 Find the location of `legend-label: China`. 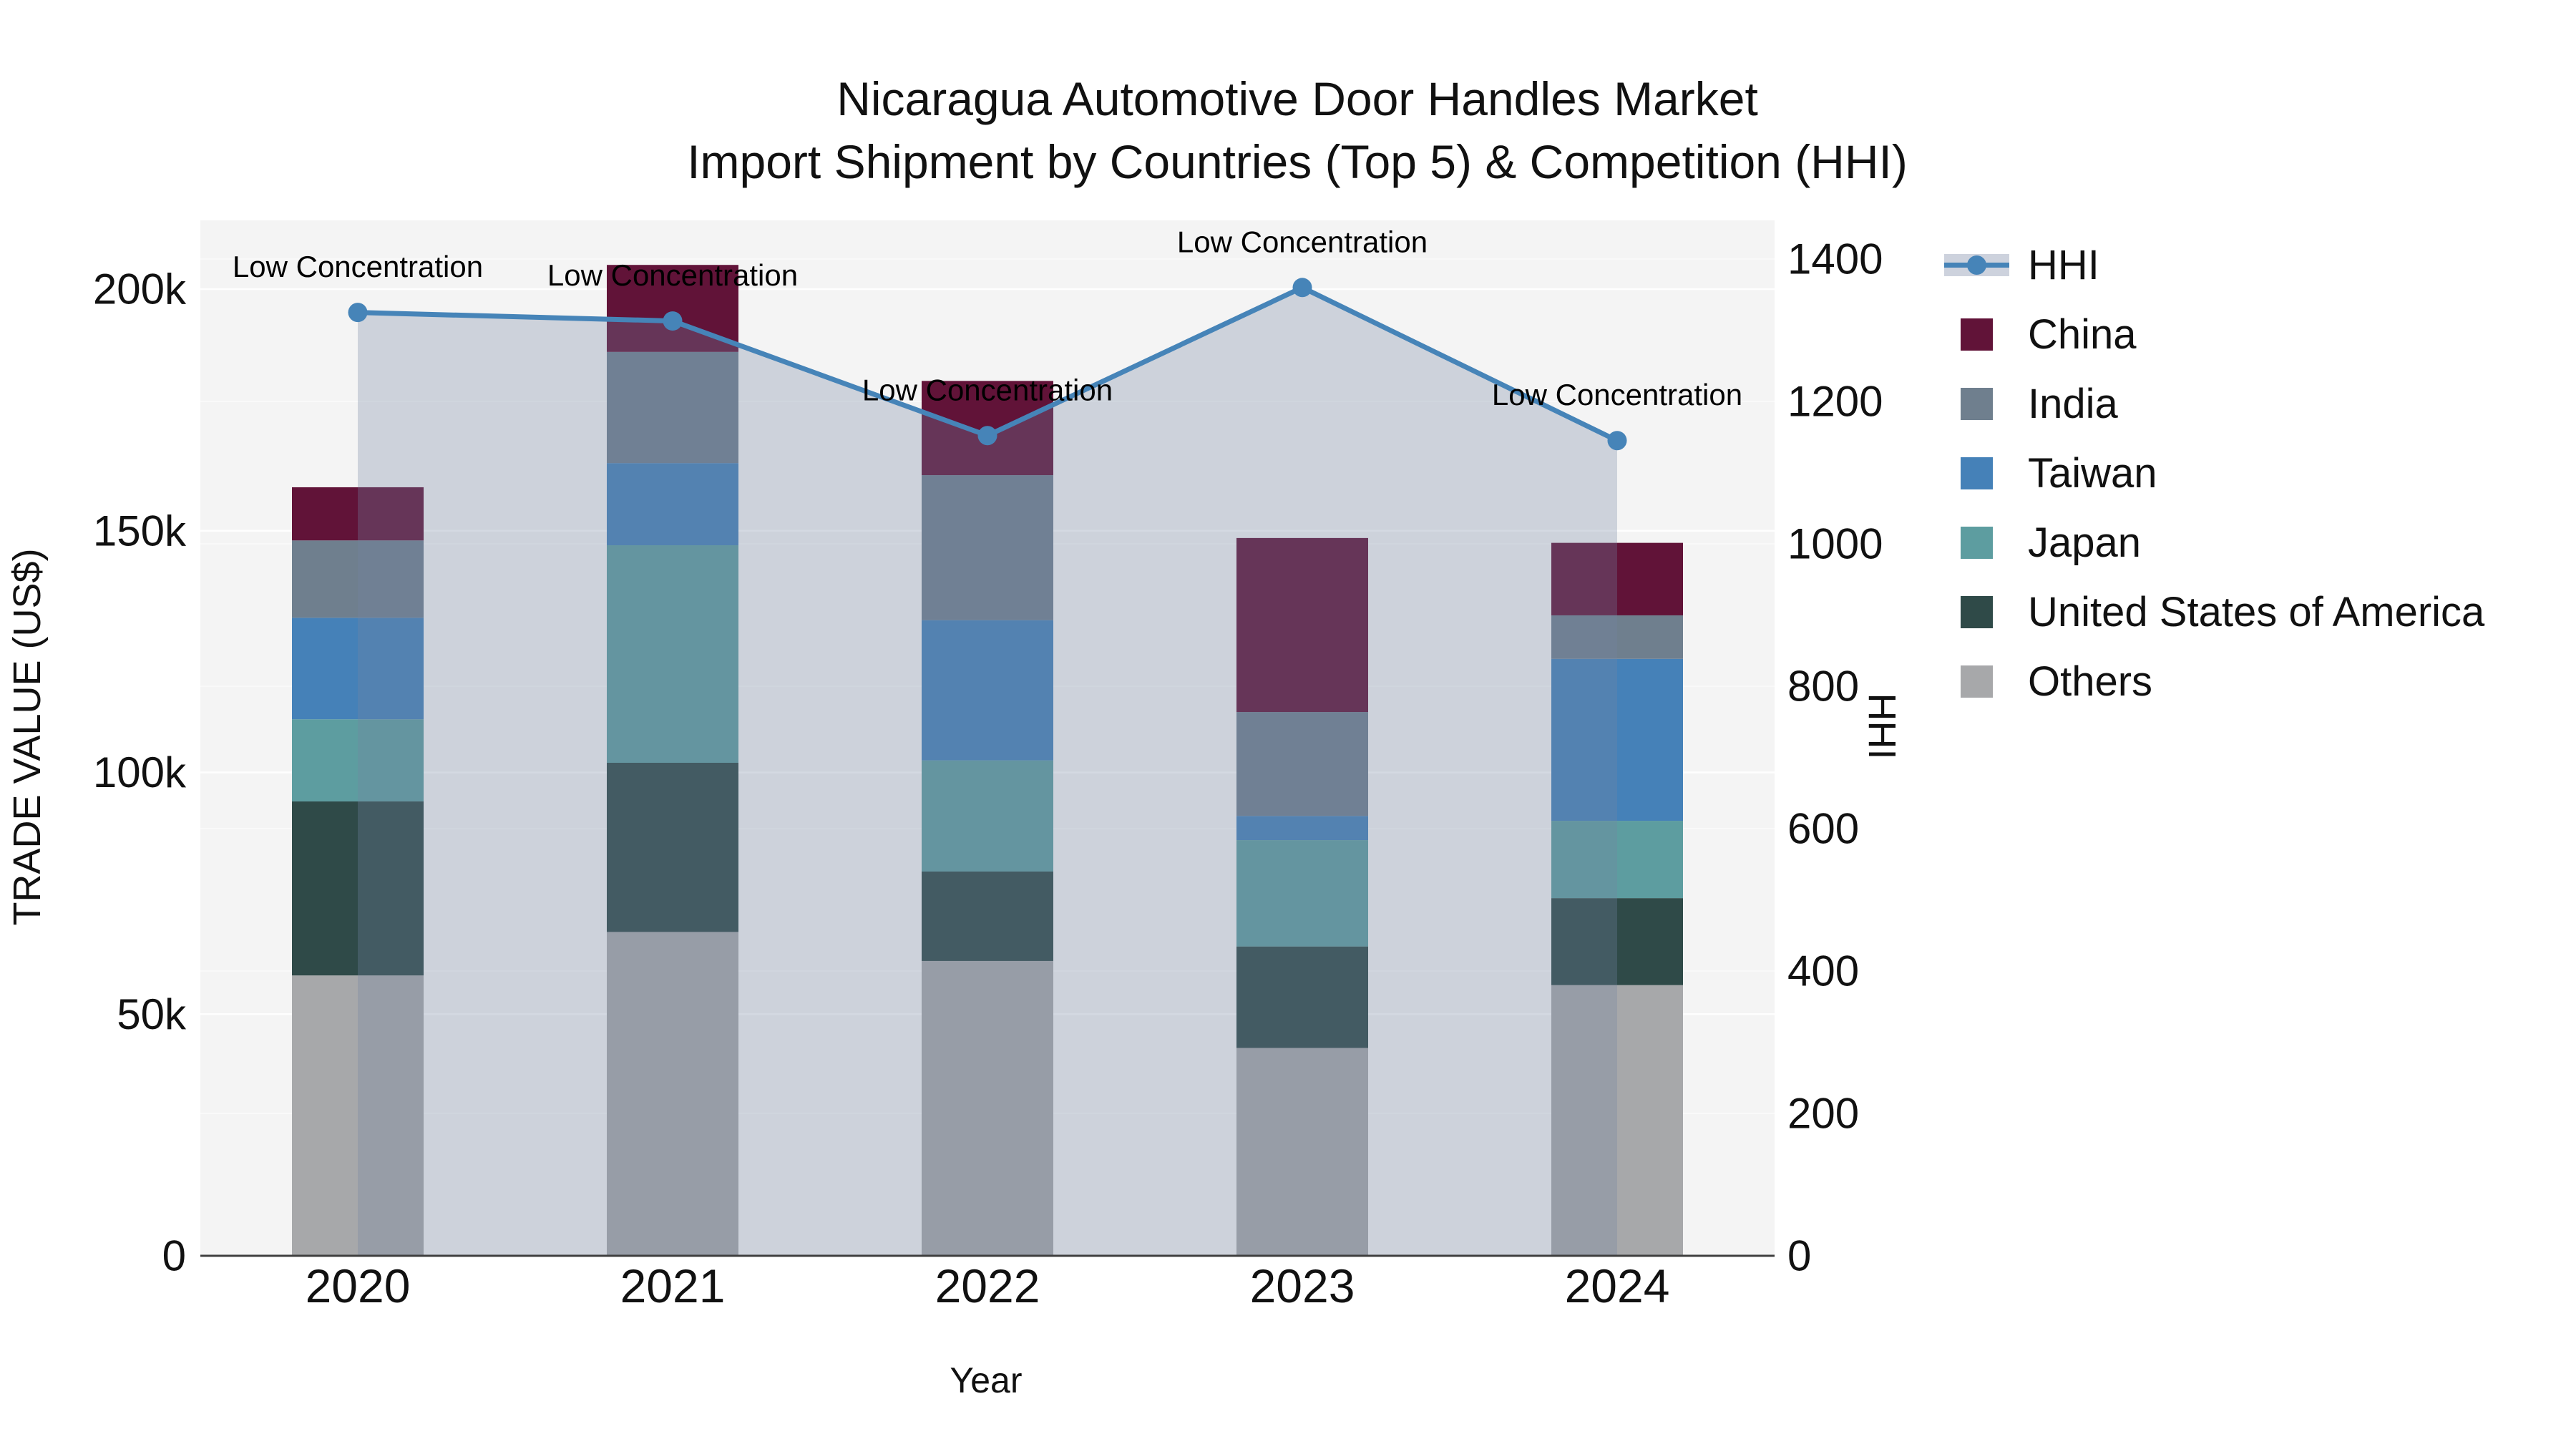

legend-label: China is located at coordinates (2082, 334).